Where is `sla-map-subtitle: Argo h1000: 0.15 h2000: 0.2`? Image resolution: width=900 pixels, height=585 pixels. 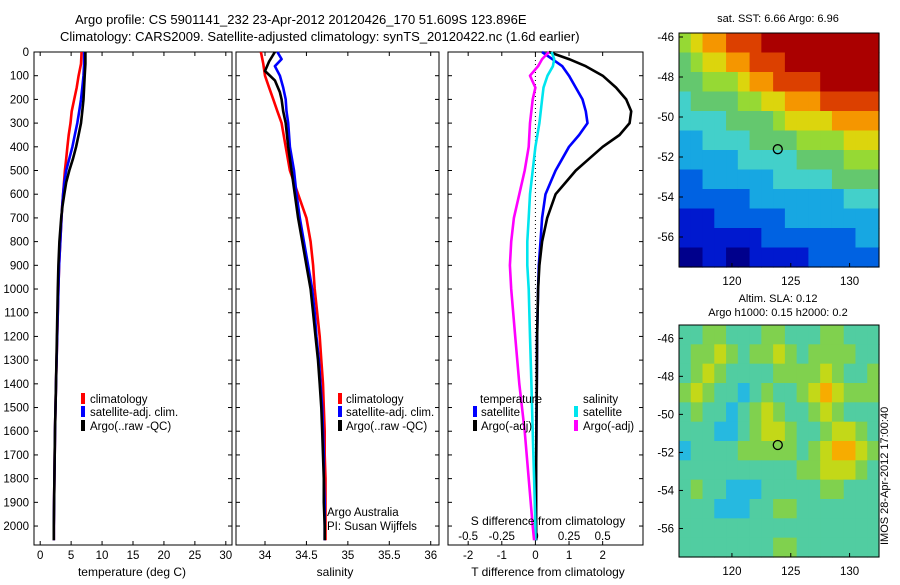
sla-map-subtitle: Argo h1000: 0.15 h2000: 0.2 is located at coordinates (777, 313).